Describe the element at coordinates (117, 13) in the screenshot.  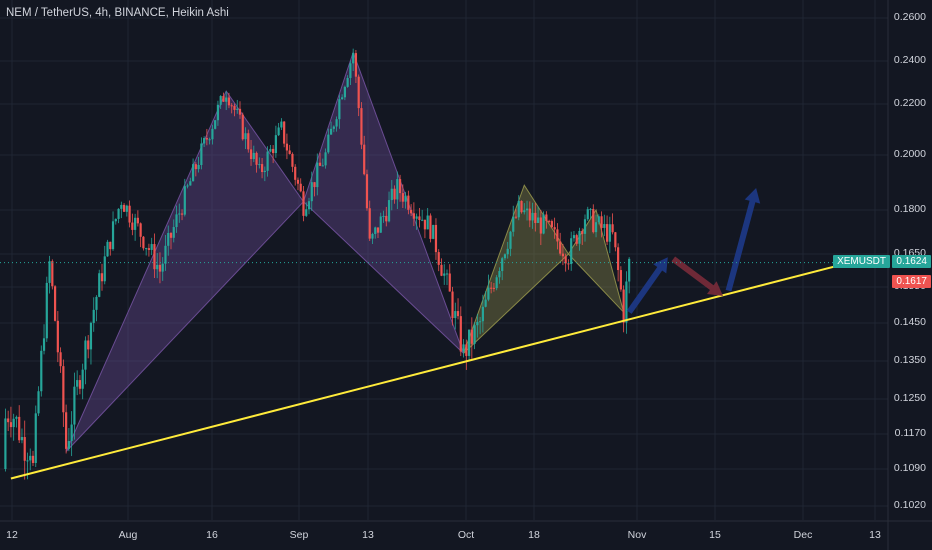
I see `chart-title: NEM / TetherUS, 4h, BINANCE, Heikin Ashi` at that location.